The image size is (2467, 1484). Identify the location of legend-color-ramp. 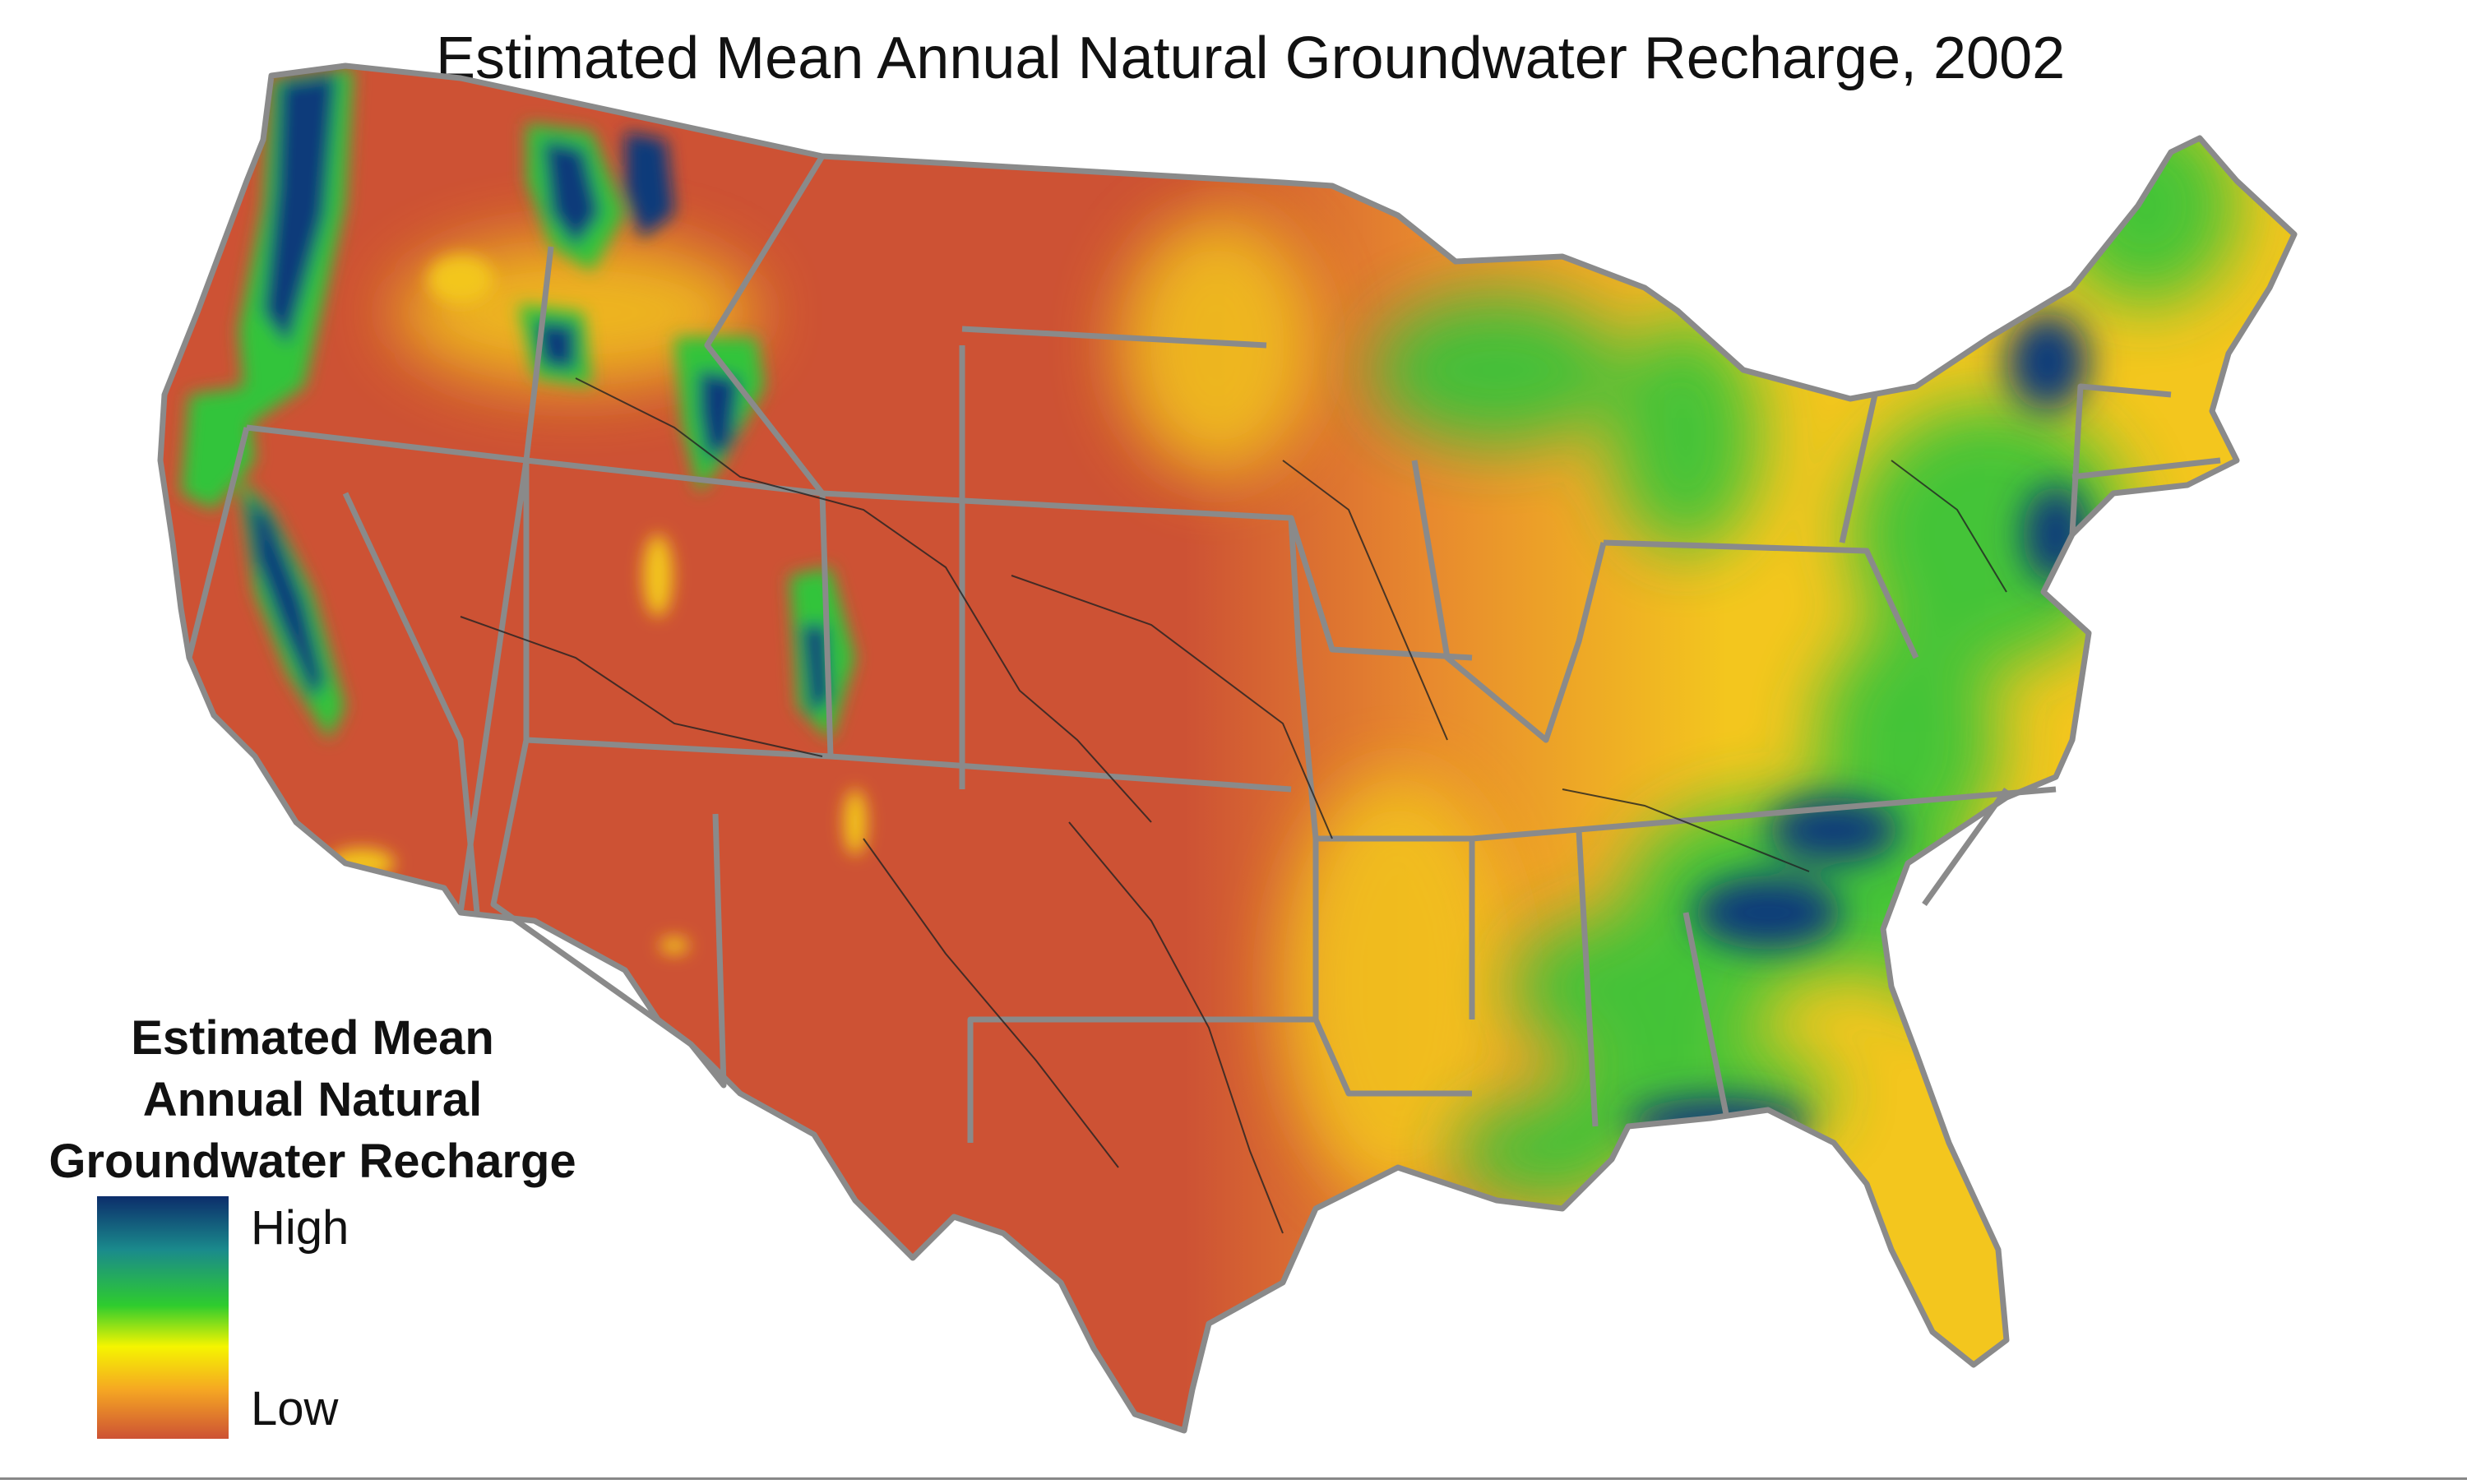
(163, 1317).